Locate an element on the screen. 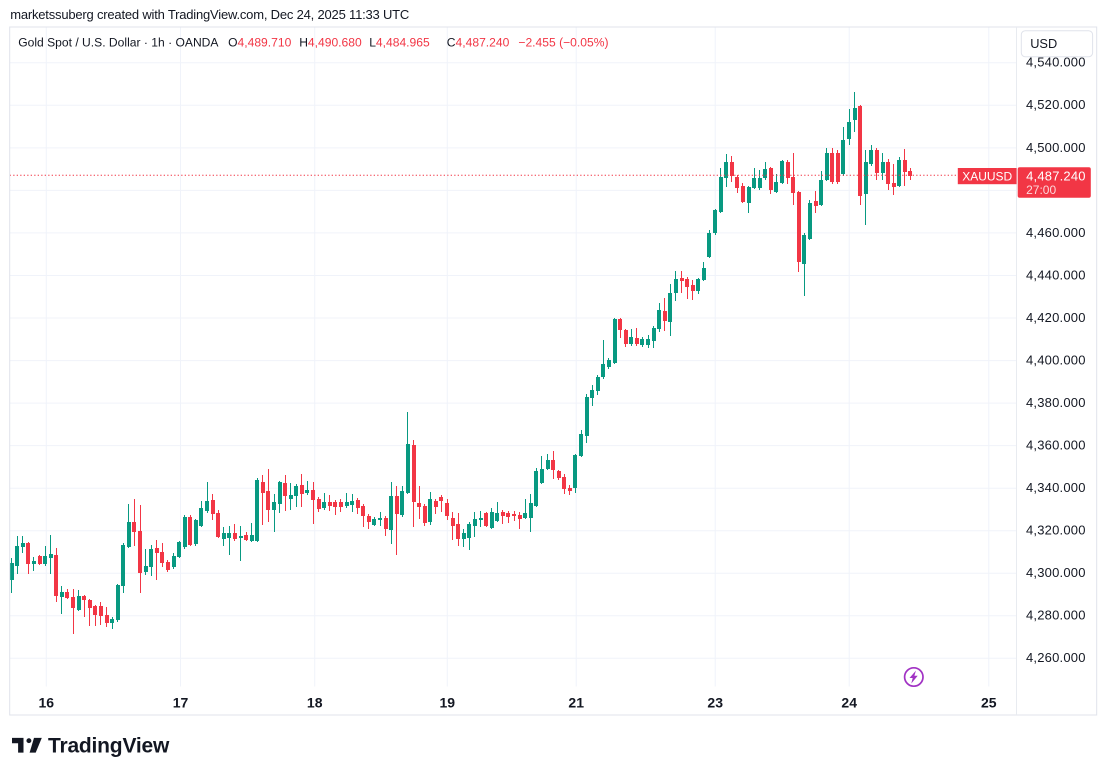 This screenshot has height=776, width=1107. svg-text: 25 is located at coordinates (989, 703).